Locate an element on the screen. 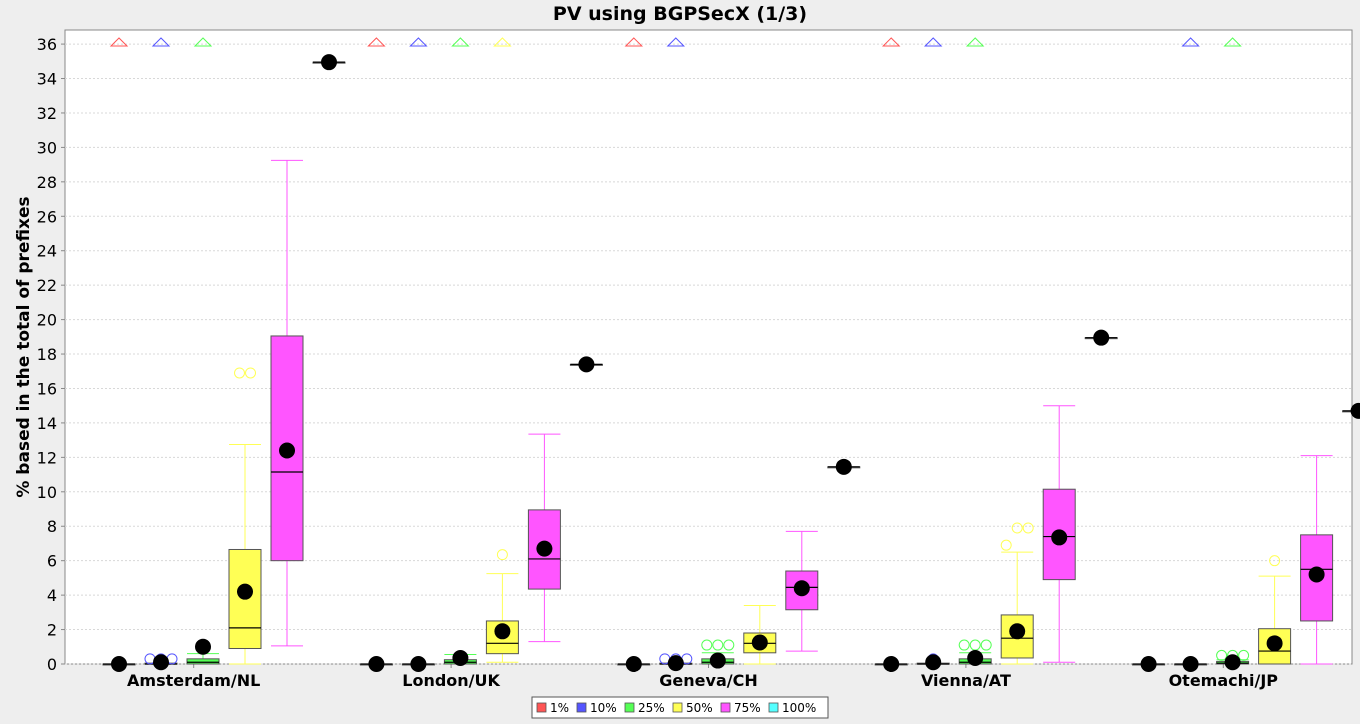 This screenshot has width=1360, height=724. x-tick-label: Vienna/AT is located at coordinates (966, 680).